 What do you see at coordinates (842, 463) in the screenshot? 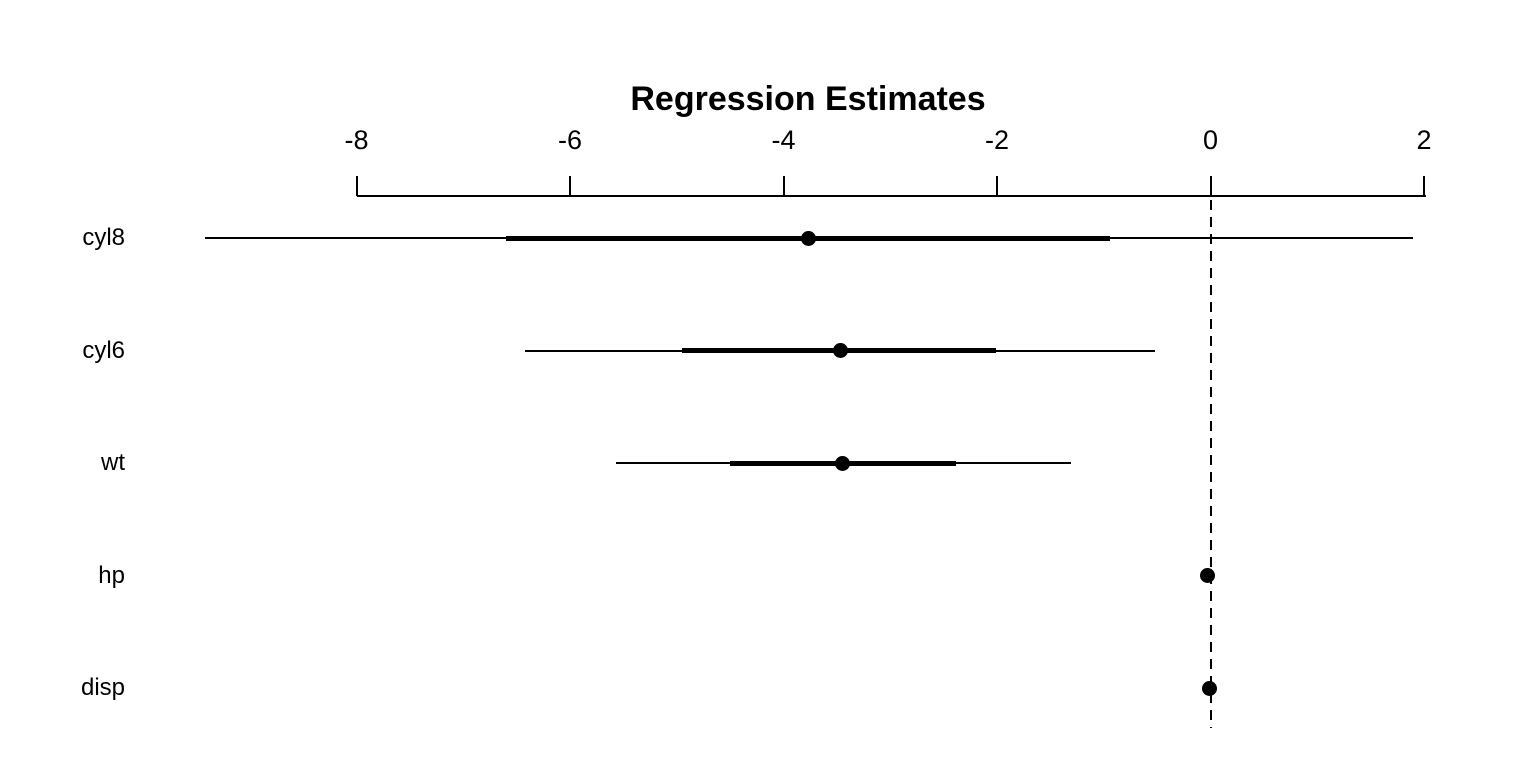
I see `estimate-dot-wt` at bounding box center [842, 463].